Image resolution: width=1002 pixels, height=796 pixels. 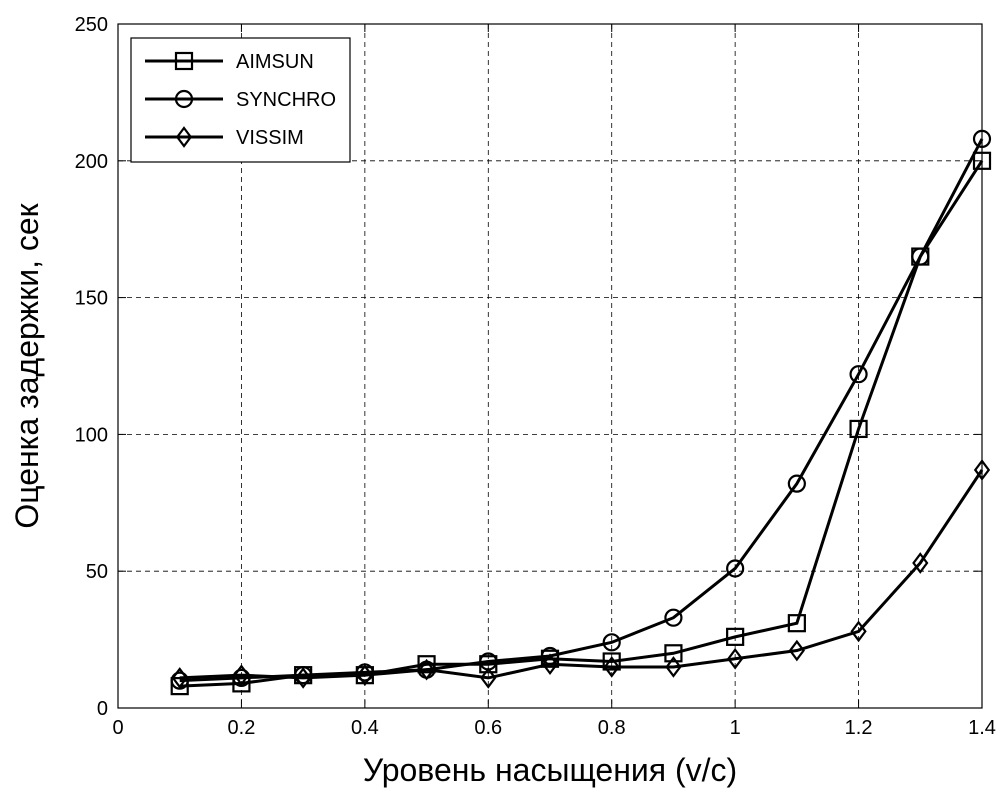 What do you see at coordinates (365, 728) in the screenshot?
I see `x-tick-label: 0.4` at bounding box center [365, 728].